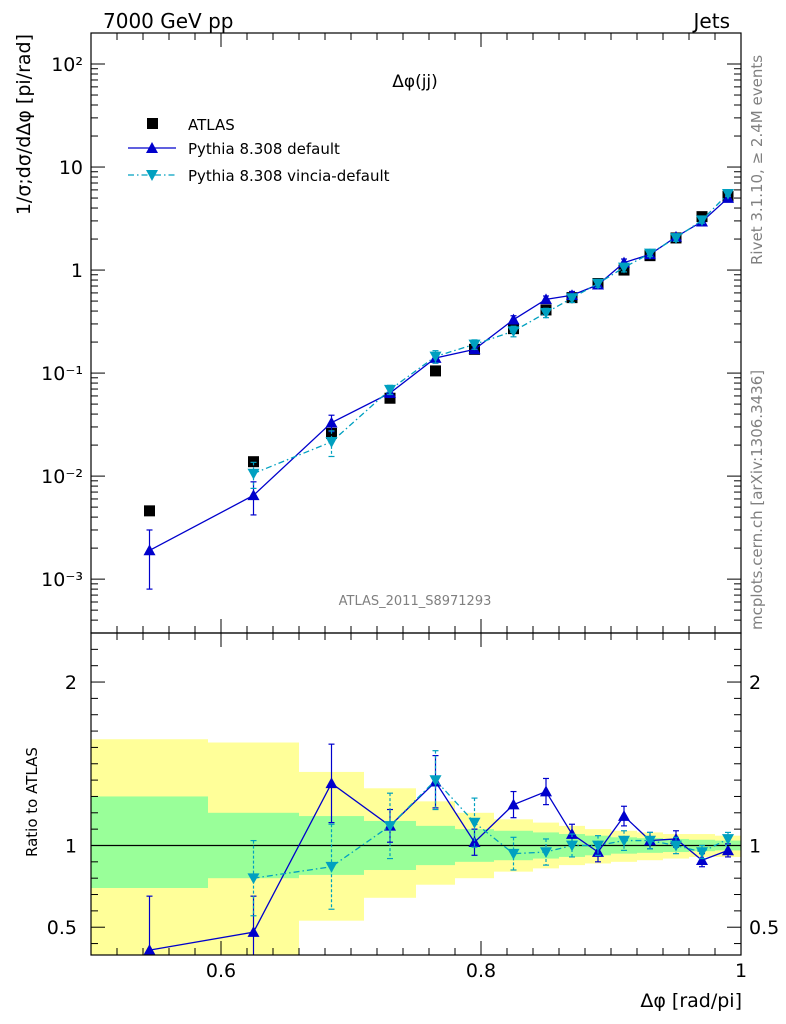 This screenshot has height=1024, width=786. I want to click on ratio-y-tick-label: 1, so click(71, 846).